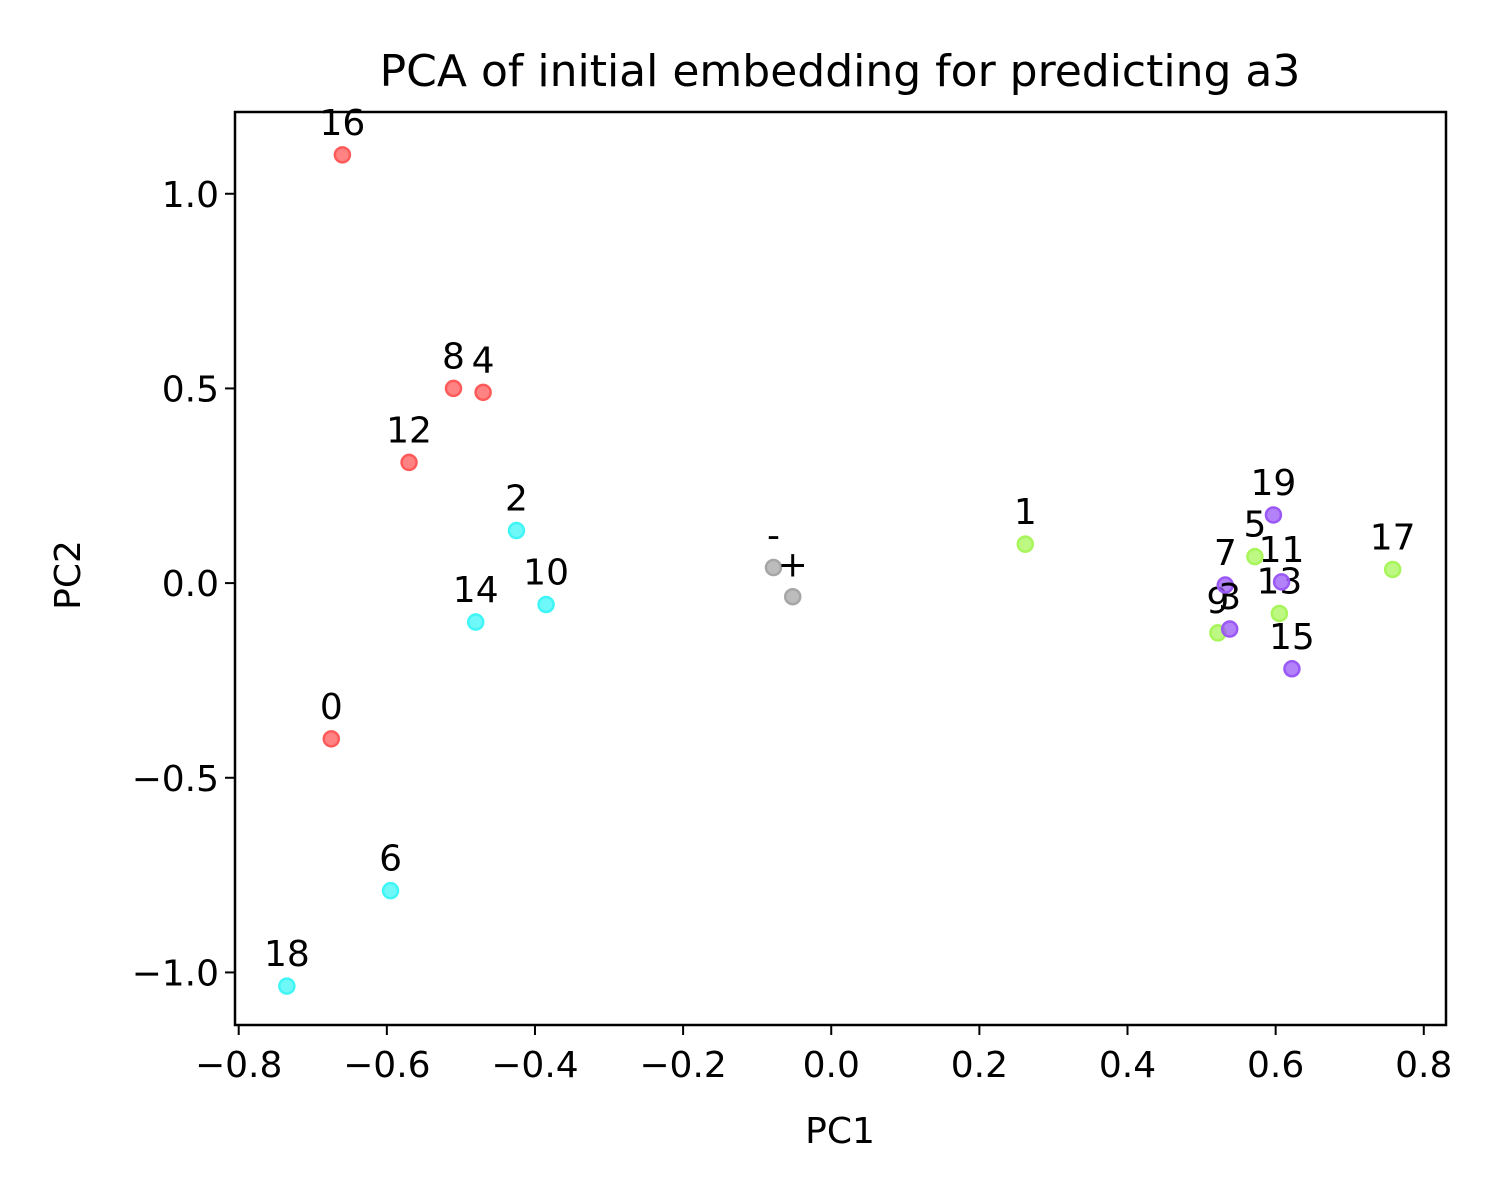 The width and height of the screenshot is (1500, 1200). What do you see at coordinates (190, 584) in the screenshot?
I see `y-tick-label: 0.0` at bounding box center [190, 584].